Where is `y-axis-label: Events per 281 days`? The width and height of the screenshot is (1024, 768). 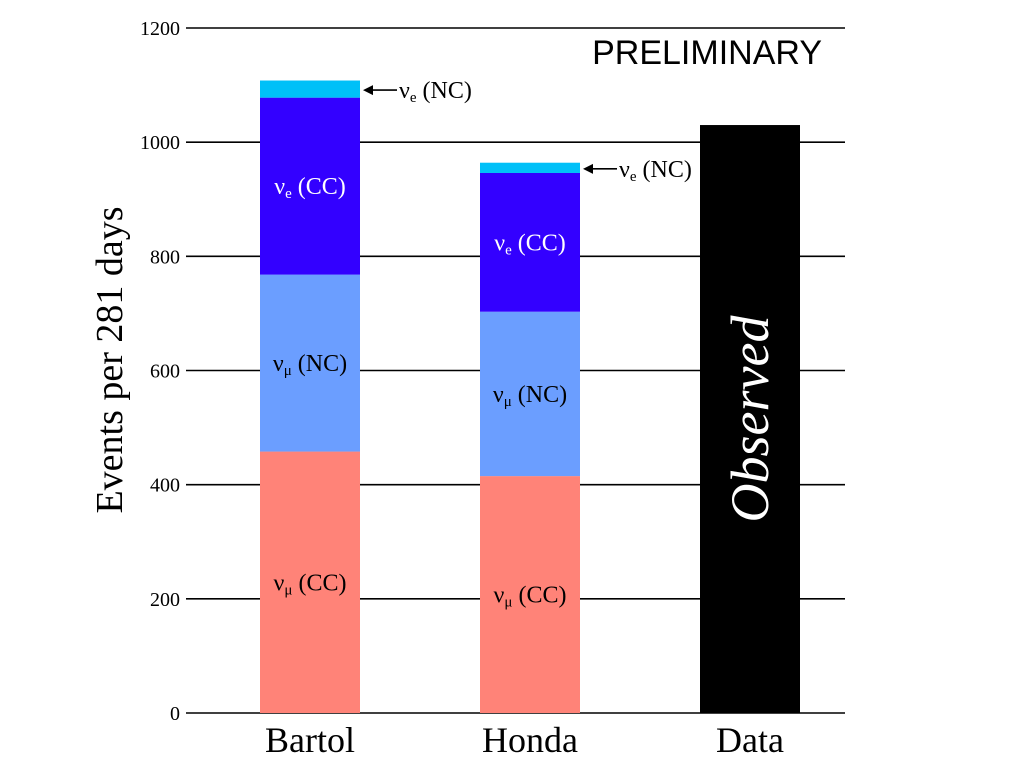
y-axis-label: Events per 281 days is located at coordinates (110, 359).